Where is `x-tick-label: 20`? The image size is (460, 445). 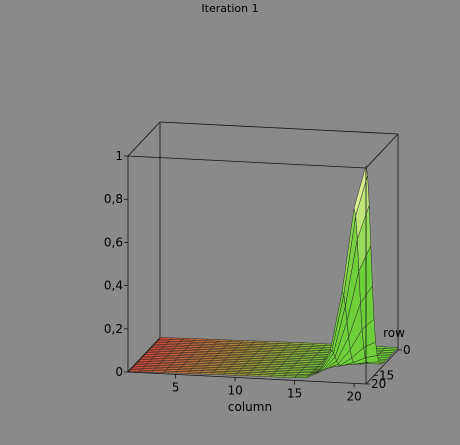
x-tick-label: 20 is located at coordinates (353, 396).